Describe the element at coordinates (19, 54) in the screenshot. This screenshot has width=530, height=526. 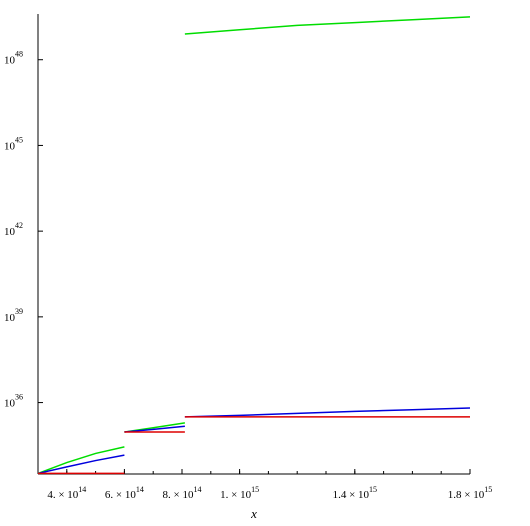
I see `y-tick-exponent: 48` at that location.